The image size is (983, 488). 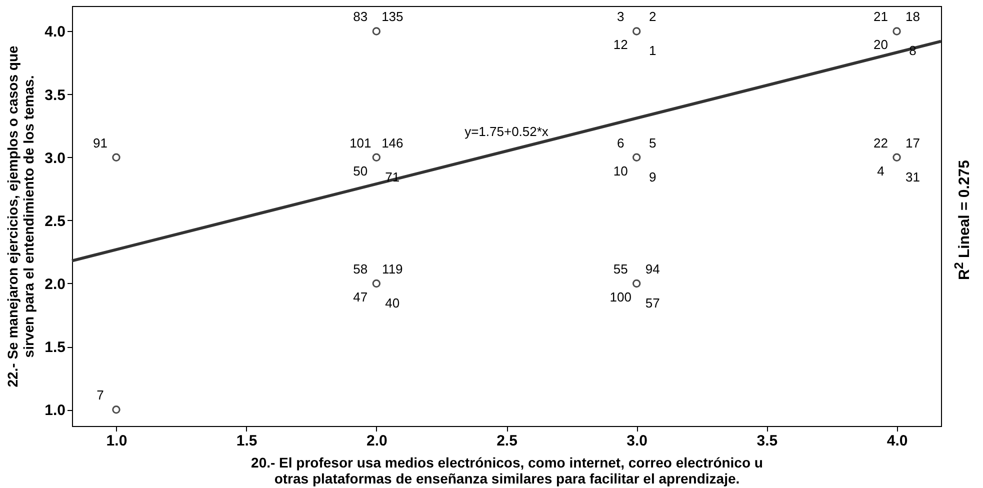 I want to click on annotation: 6, so click(x=620, y=142).